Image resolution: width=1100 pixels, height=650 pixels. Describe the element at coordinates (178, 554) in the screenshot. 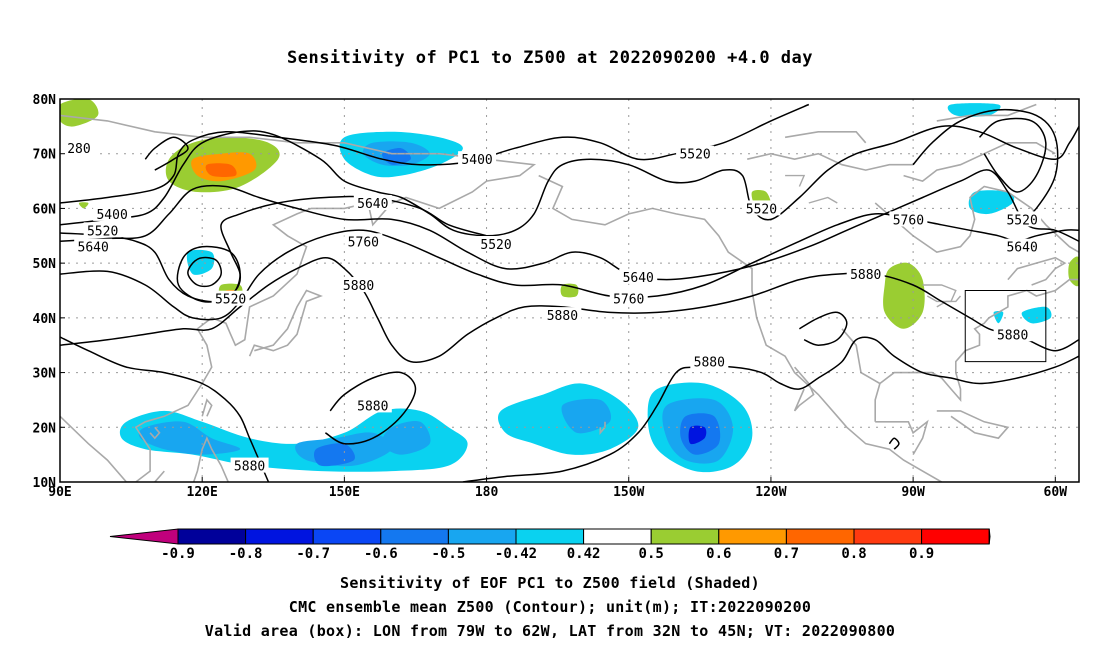

I see `colorbar-label: -0.9` at that location.